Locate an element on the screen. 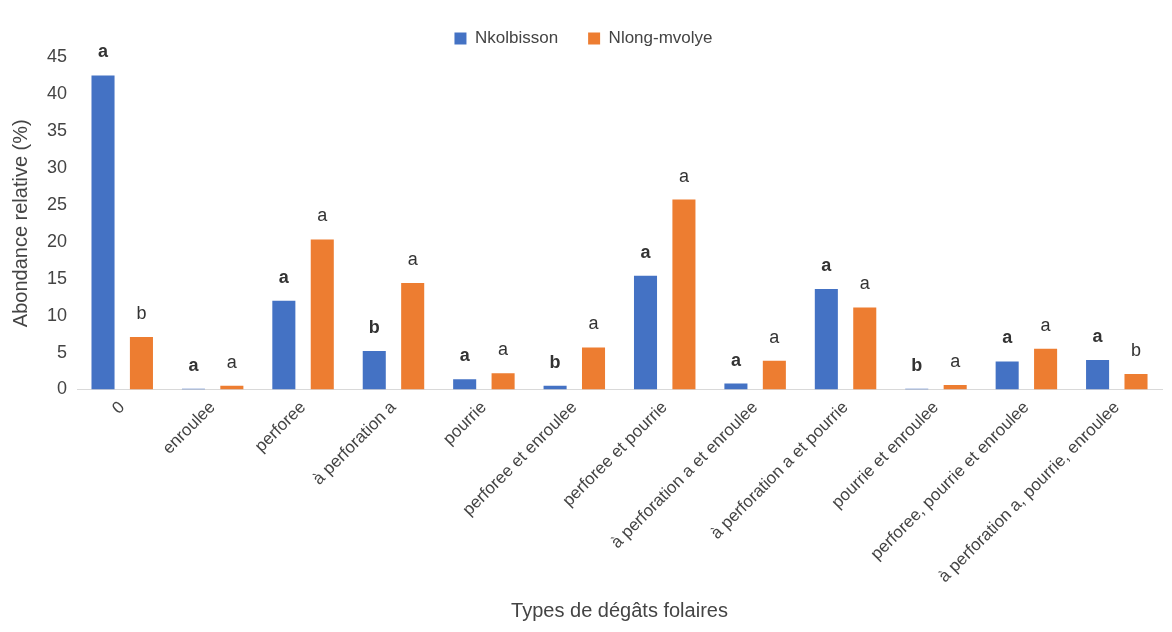 Image resolution: width=1172 pixels, height=632 pixels. y-tick-label: 35 is located at coordinates (57, 129).